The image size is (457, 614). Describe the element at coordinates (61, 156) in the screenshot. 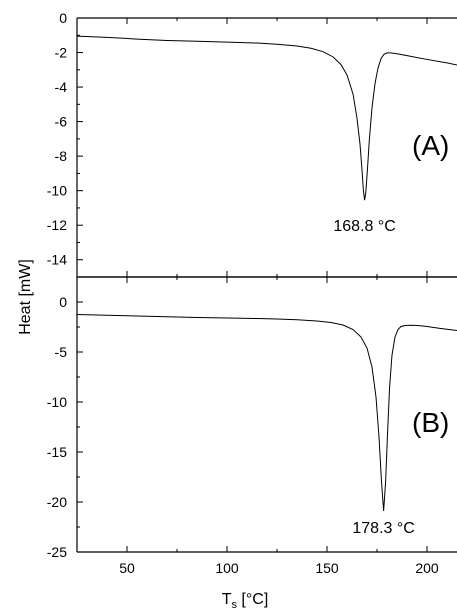

I see `y-tick-label: -8` at that location.